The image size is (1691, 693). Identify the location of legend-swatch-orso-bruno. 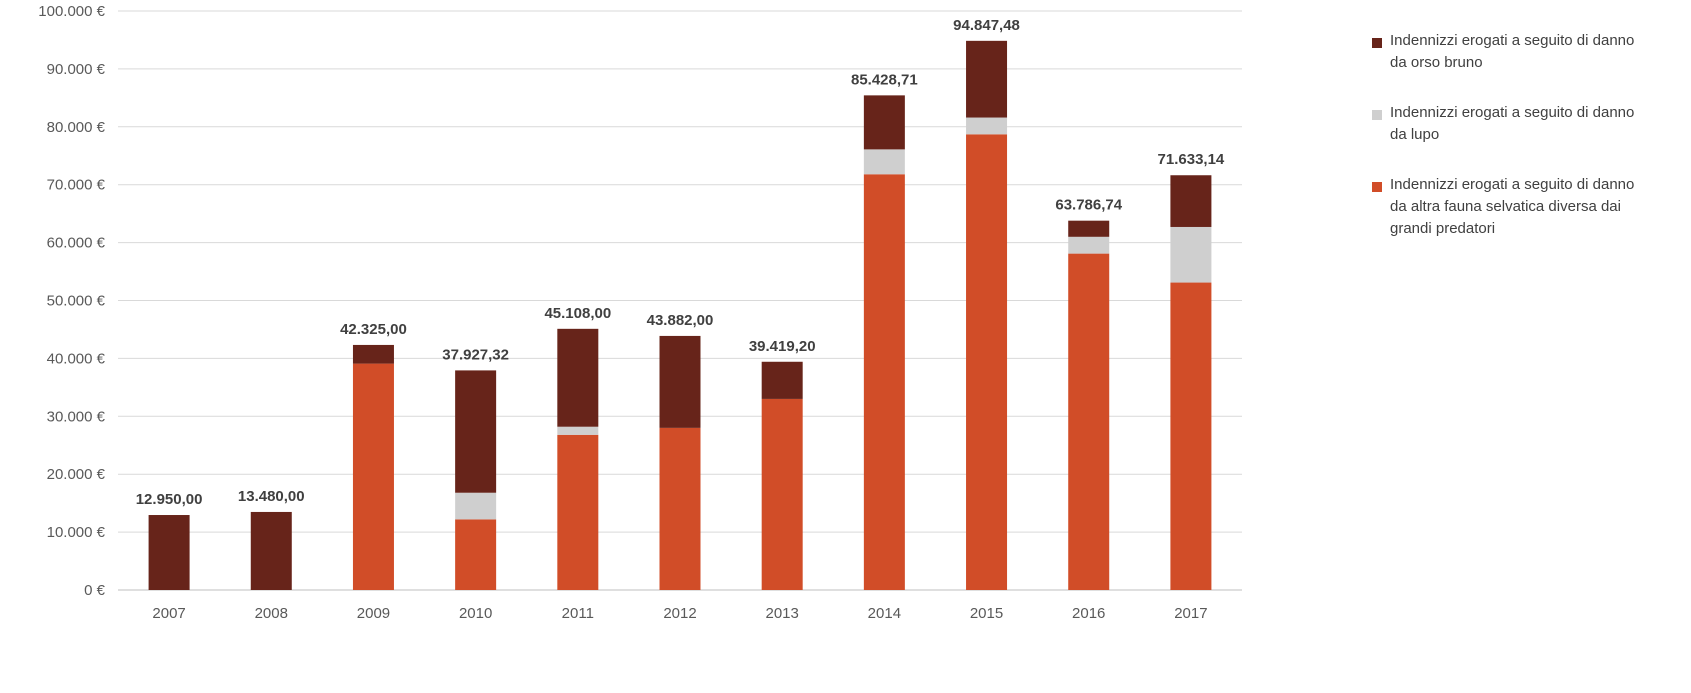
(1377, 43).